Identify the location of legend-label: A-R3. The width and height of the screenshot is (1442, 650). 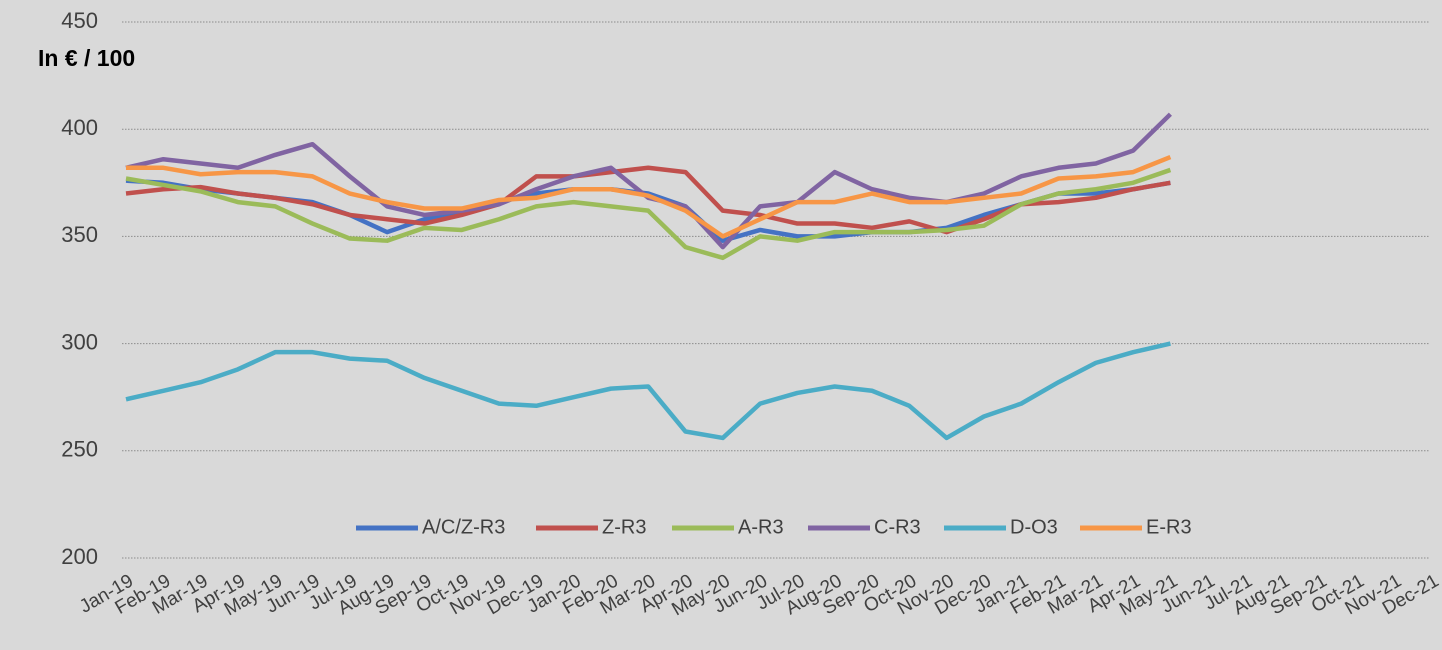
(761, 527).